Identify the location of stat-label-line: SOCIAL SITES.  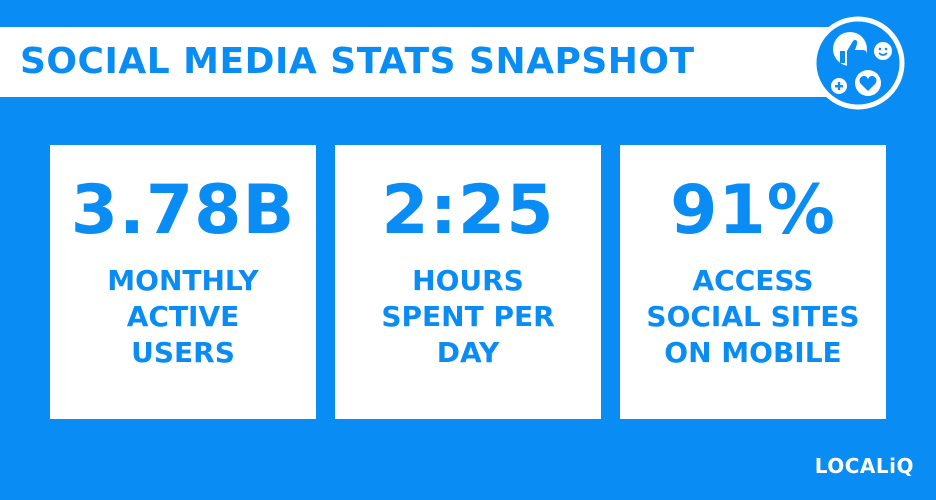
(753, 316).